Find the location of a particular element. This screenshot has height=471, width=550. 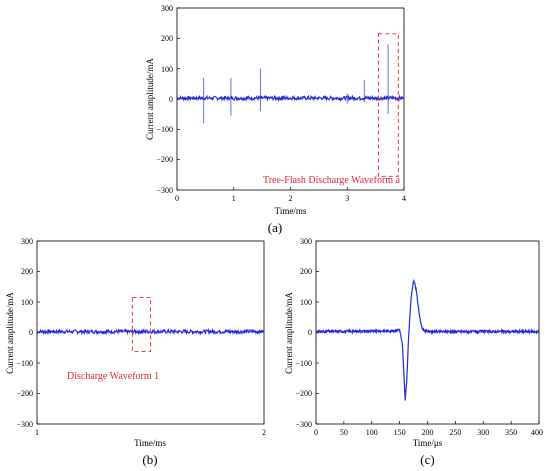

x-tick-c-6: 300 is located at coordinates (483, 432).